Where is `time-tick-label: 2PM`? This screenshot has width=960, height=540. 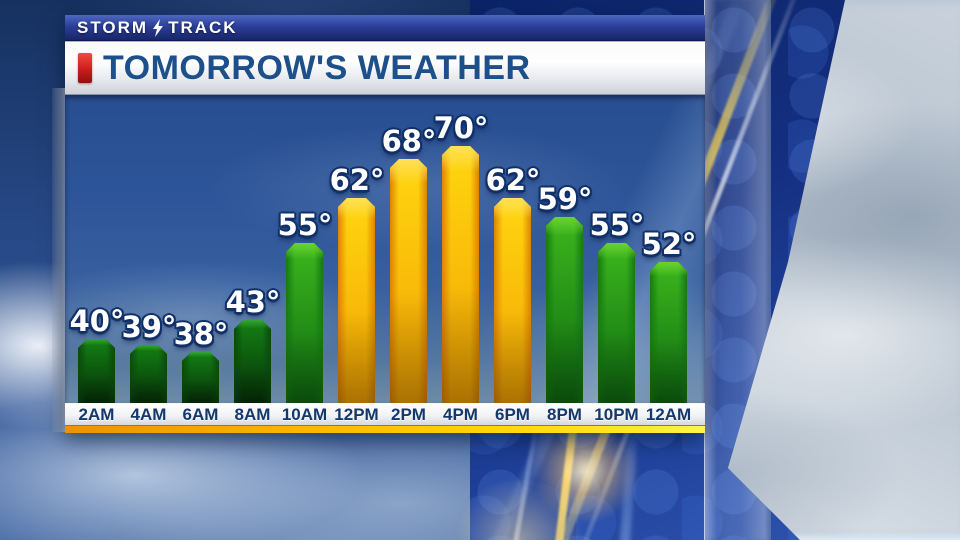 time-tick-label: 2PM is located at coordinates (408, 414).